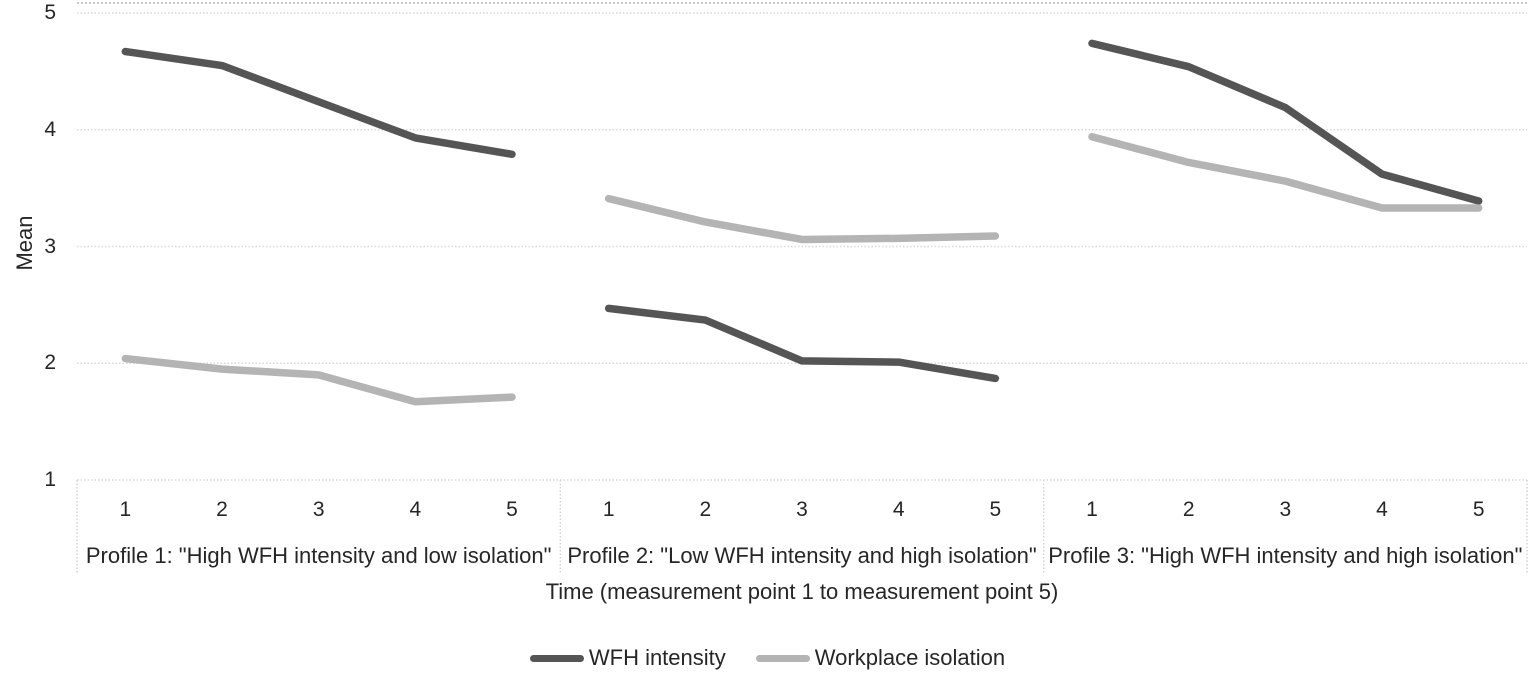  Describe the element at coordinates (556, 658) in the screenshot. I see `legend-line-swatch-wfh-intensity` at that location.